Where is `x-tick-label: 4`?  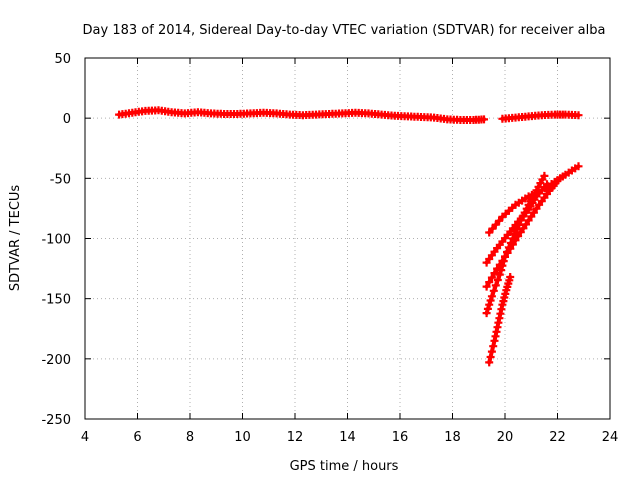 x-tick-label: 4 is located at coordinates (85, 437).